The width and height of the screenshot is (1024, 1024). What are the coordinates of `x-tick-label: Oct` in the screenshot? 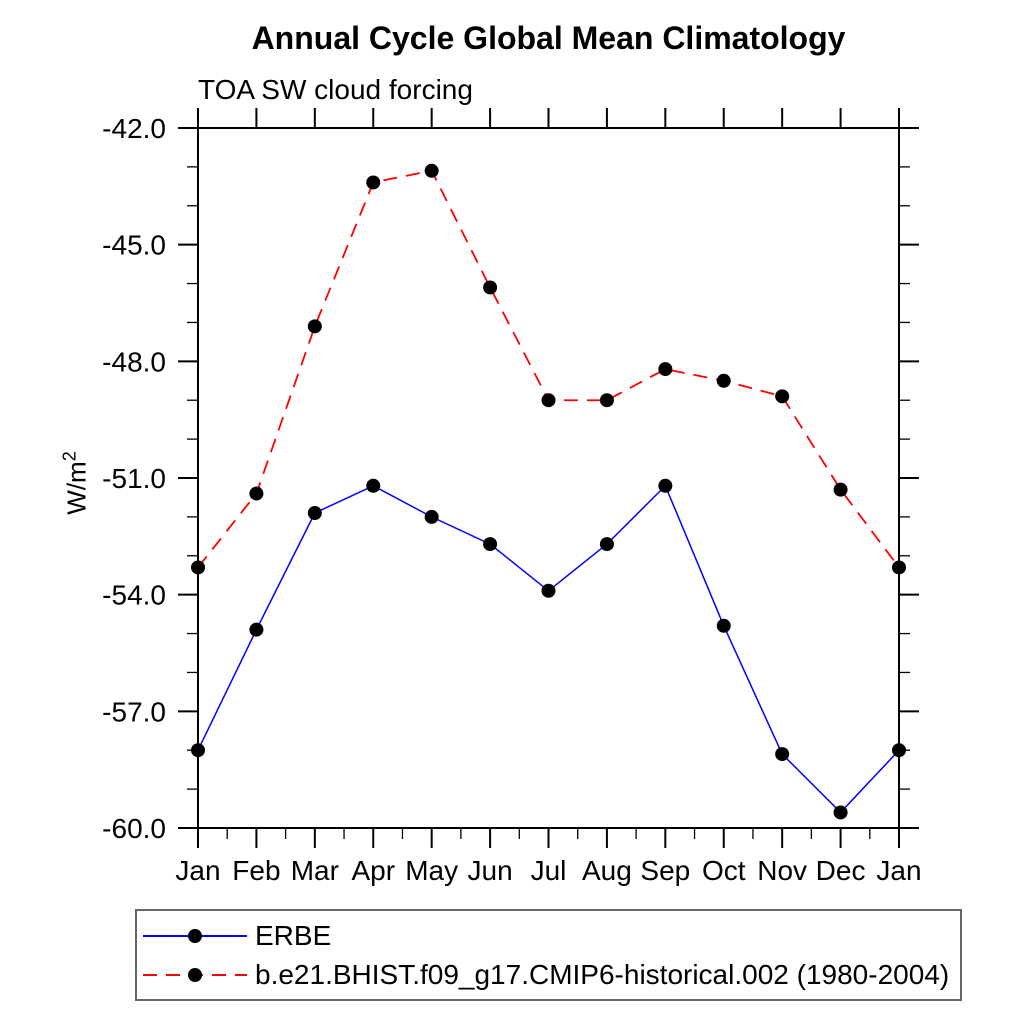 It's located at (724, 870).